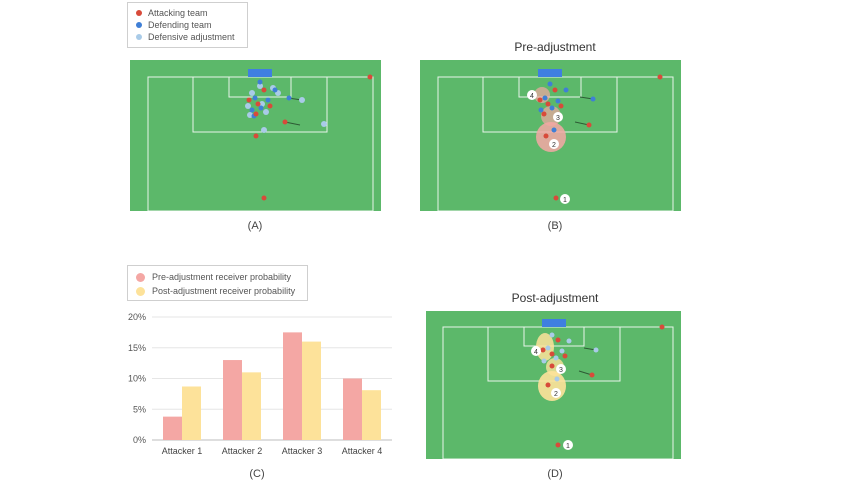  I want to click on panel-b-label: (B), so click(555, 226).